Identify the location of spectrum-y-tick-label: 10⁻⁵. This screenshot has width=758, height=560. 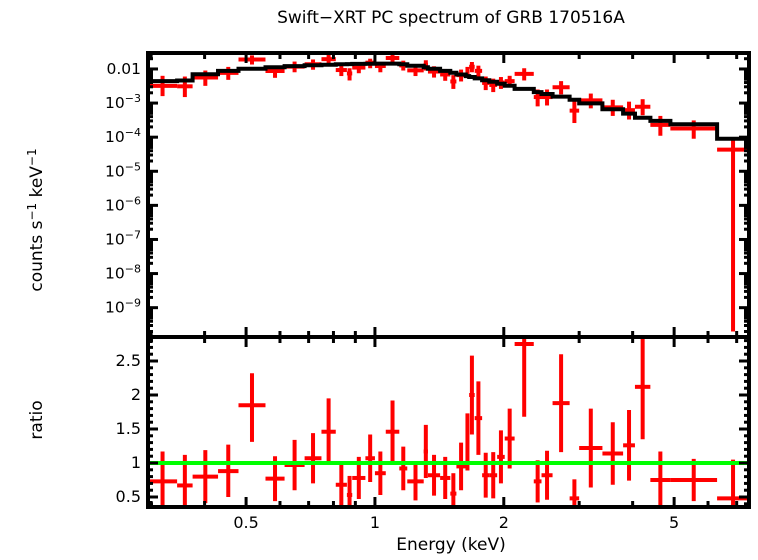
(123, 170).